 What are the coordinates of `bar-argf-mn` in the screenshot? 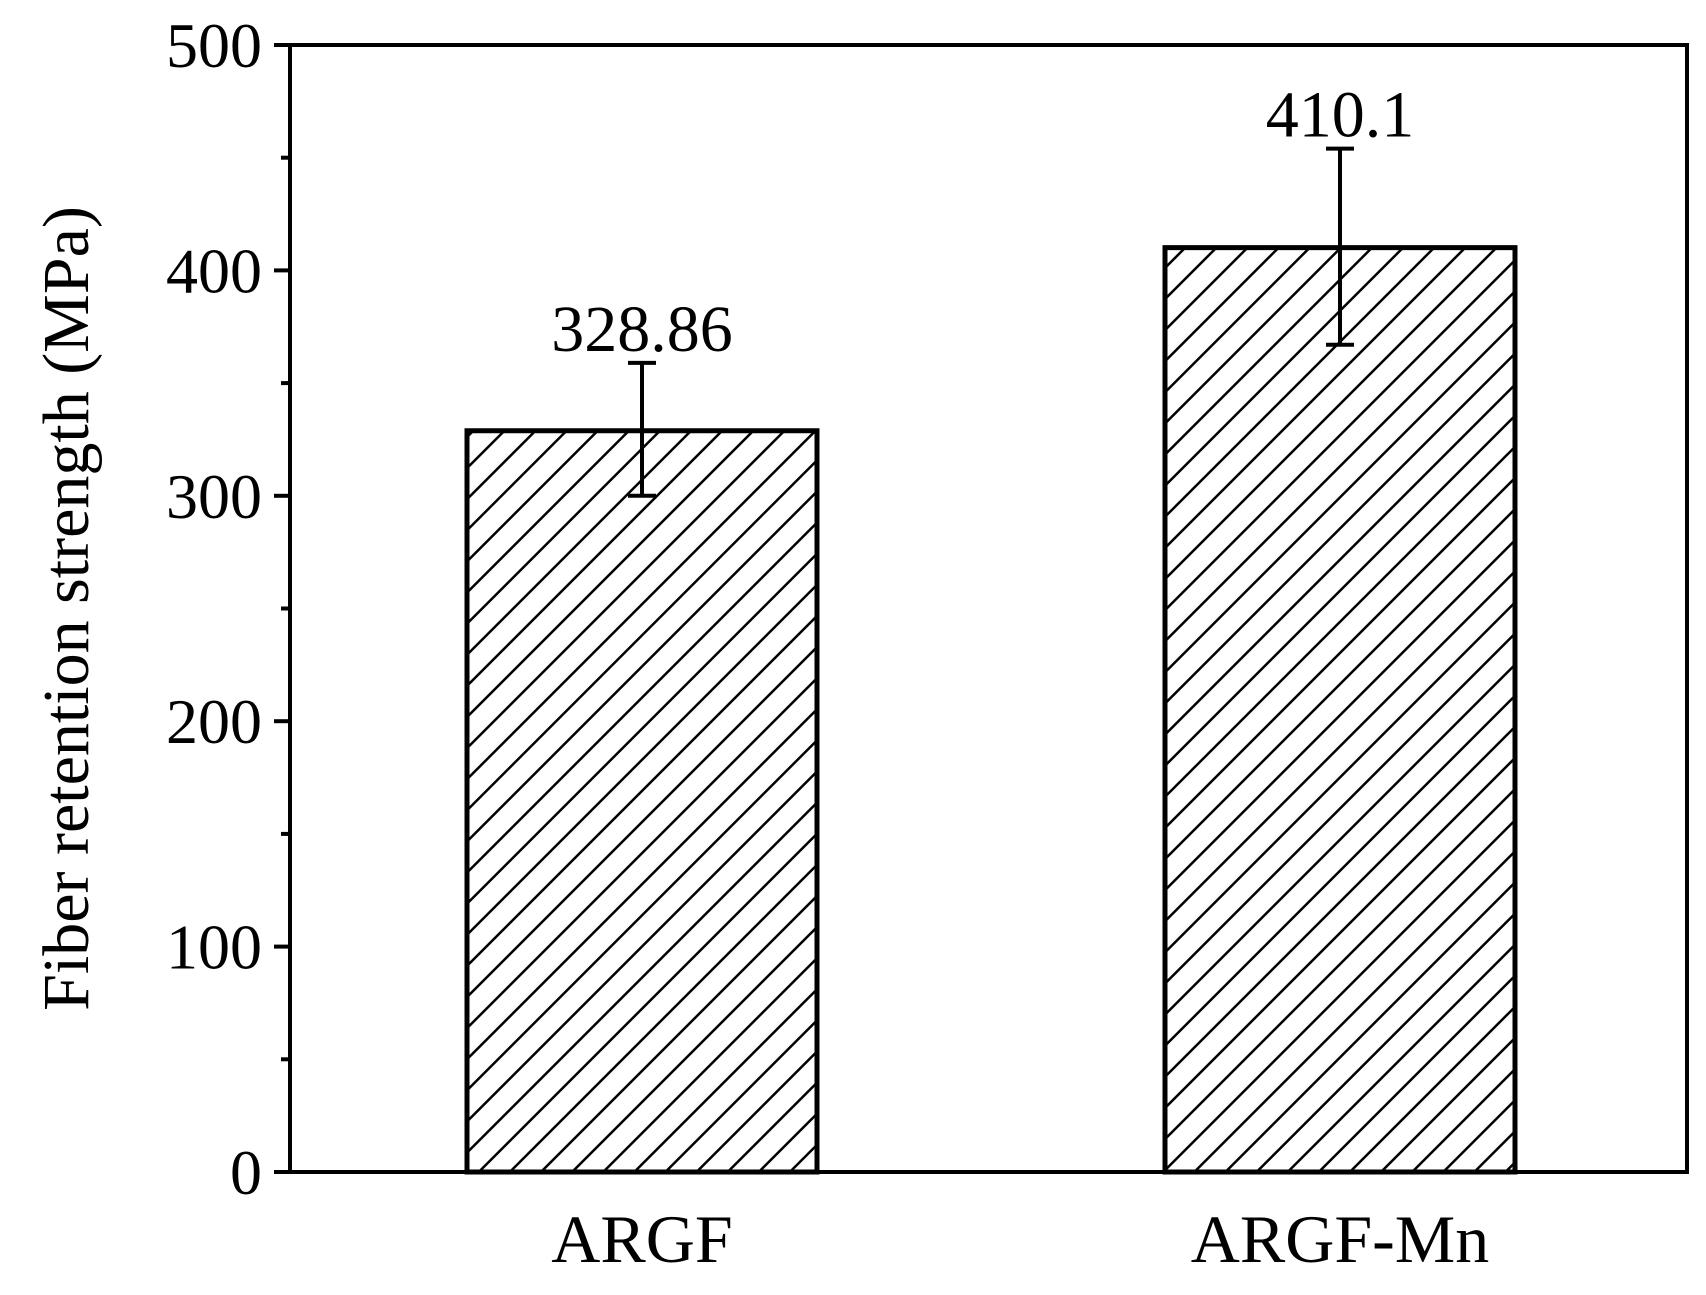 It's located at (1340, 710).